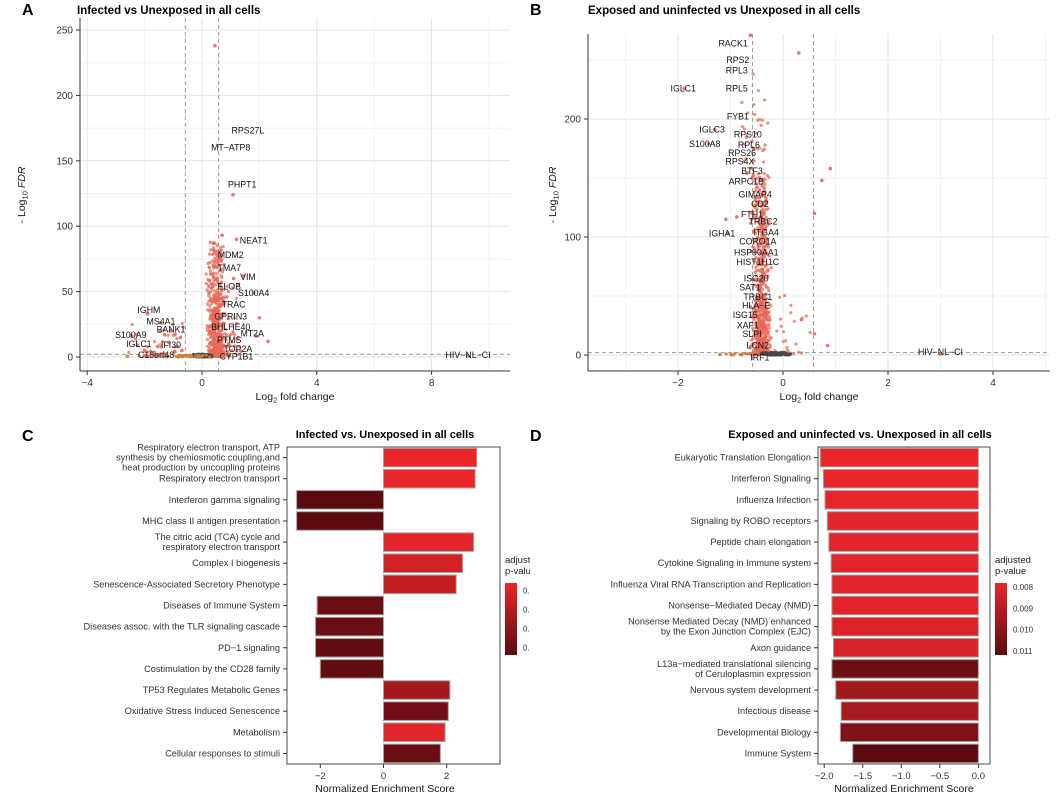 This screenshot has height=795, width=1059. What do you see at coordinates (819, 398) in the screenshot?
I see `axis-label: Log2 fold change` at bounding box center [819, 398].